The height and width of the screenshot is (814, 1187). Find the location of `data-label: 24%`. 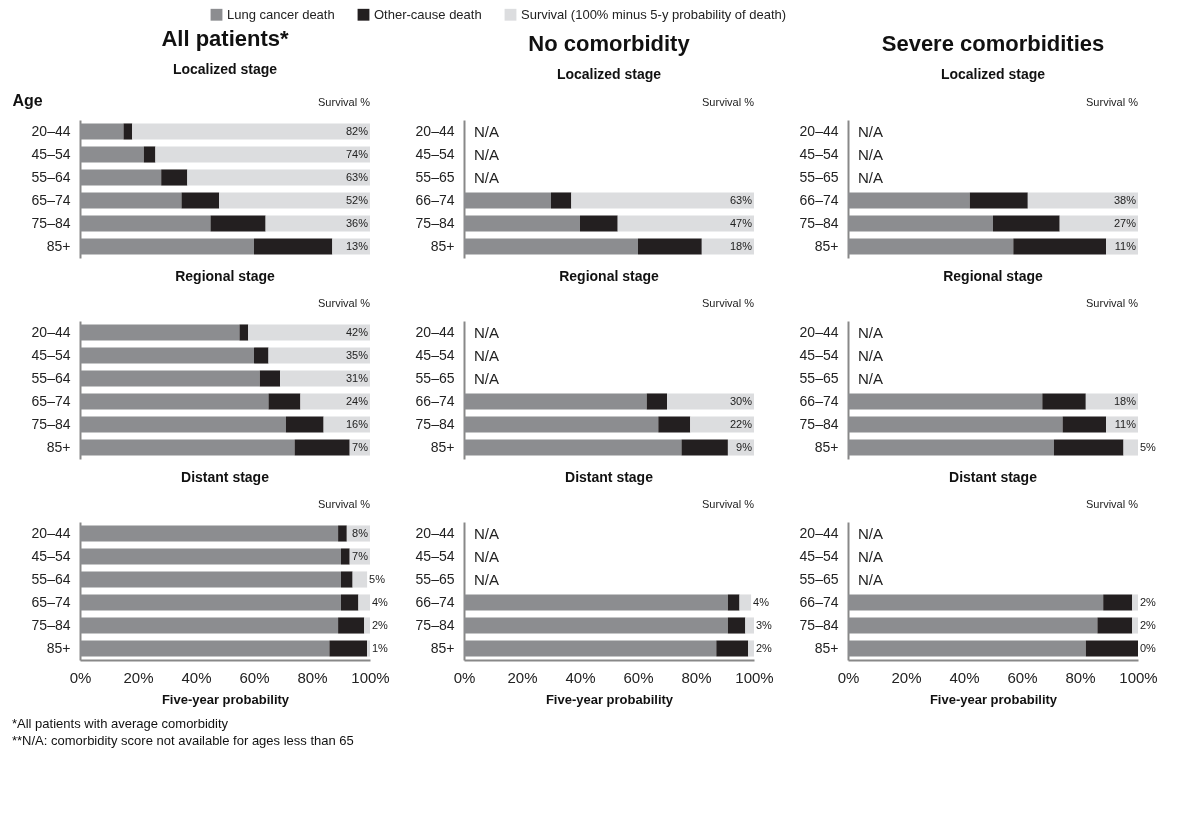

data-label: 24% is located at coordinates (357, 400).